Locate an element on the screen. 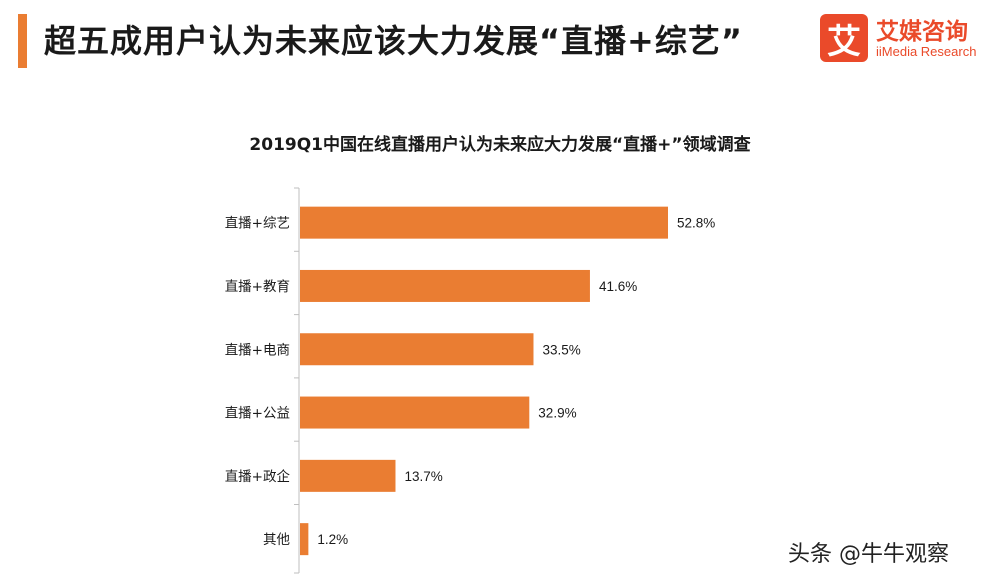  category-label: 直播+教育 is located at coordinates (257, 287).